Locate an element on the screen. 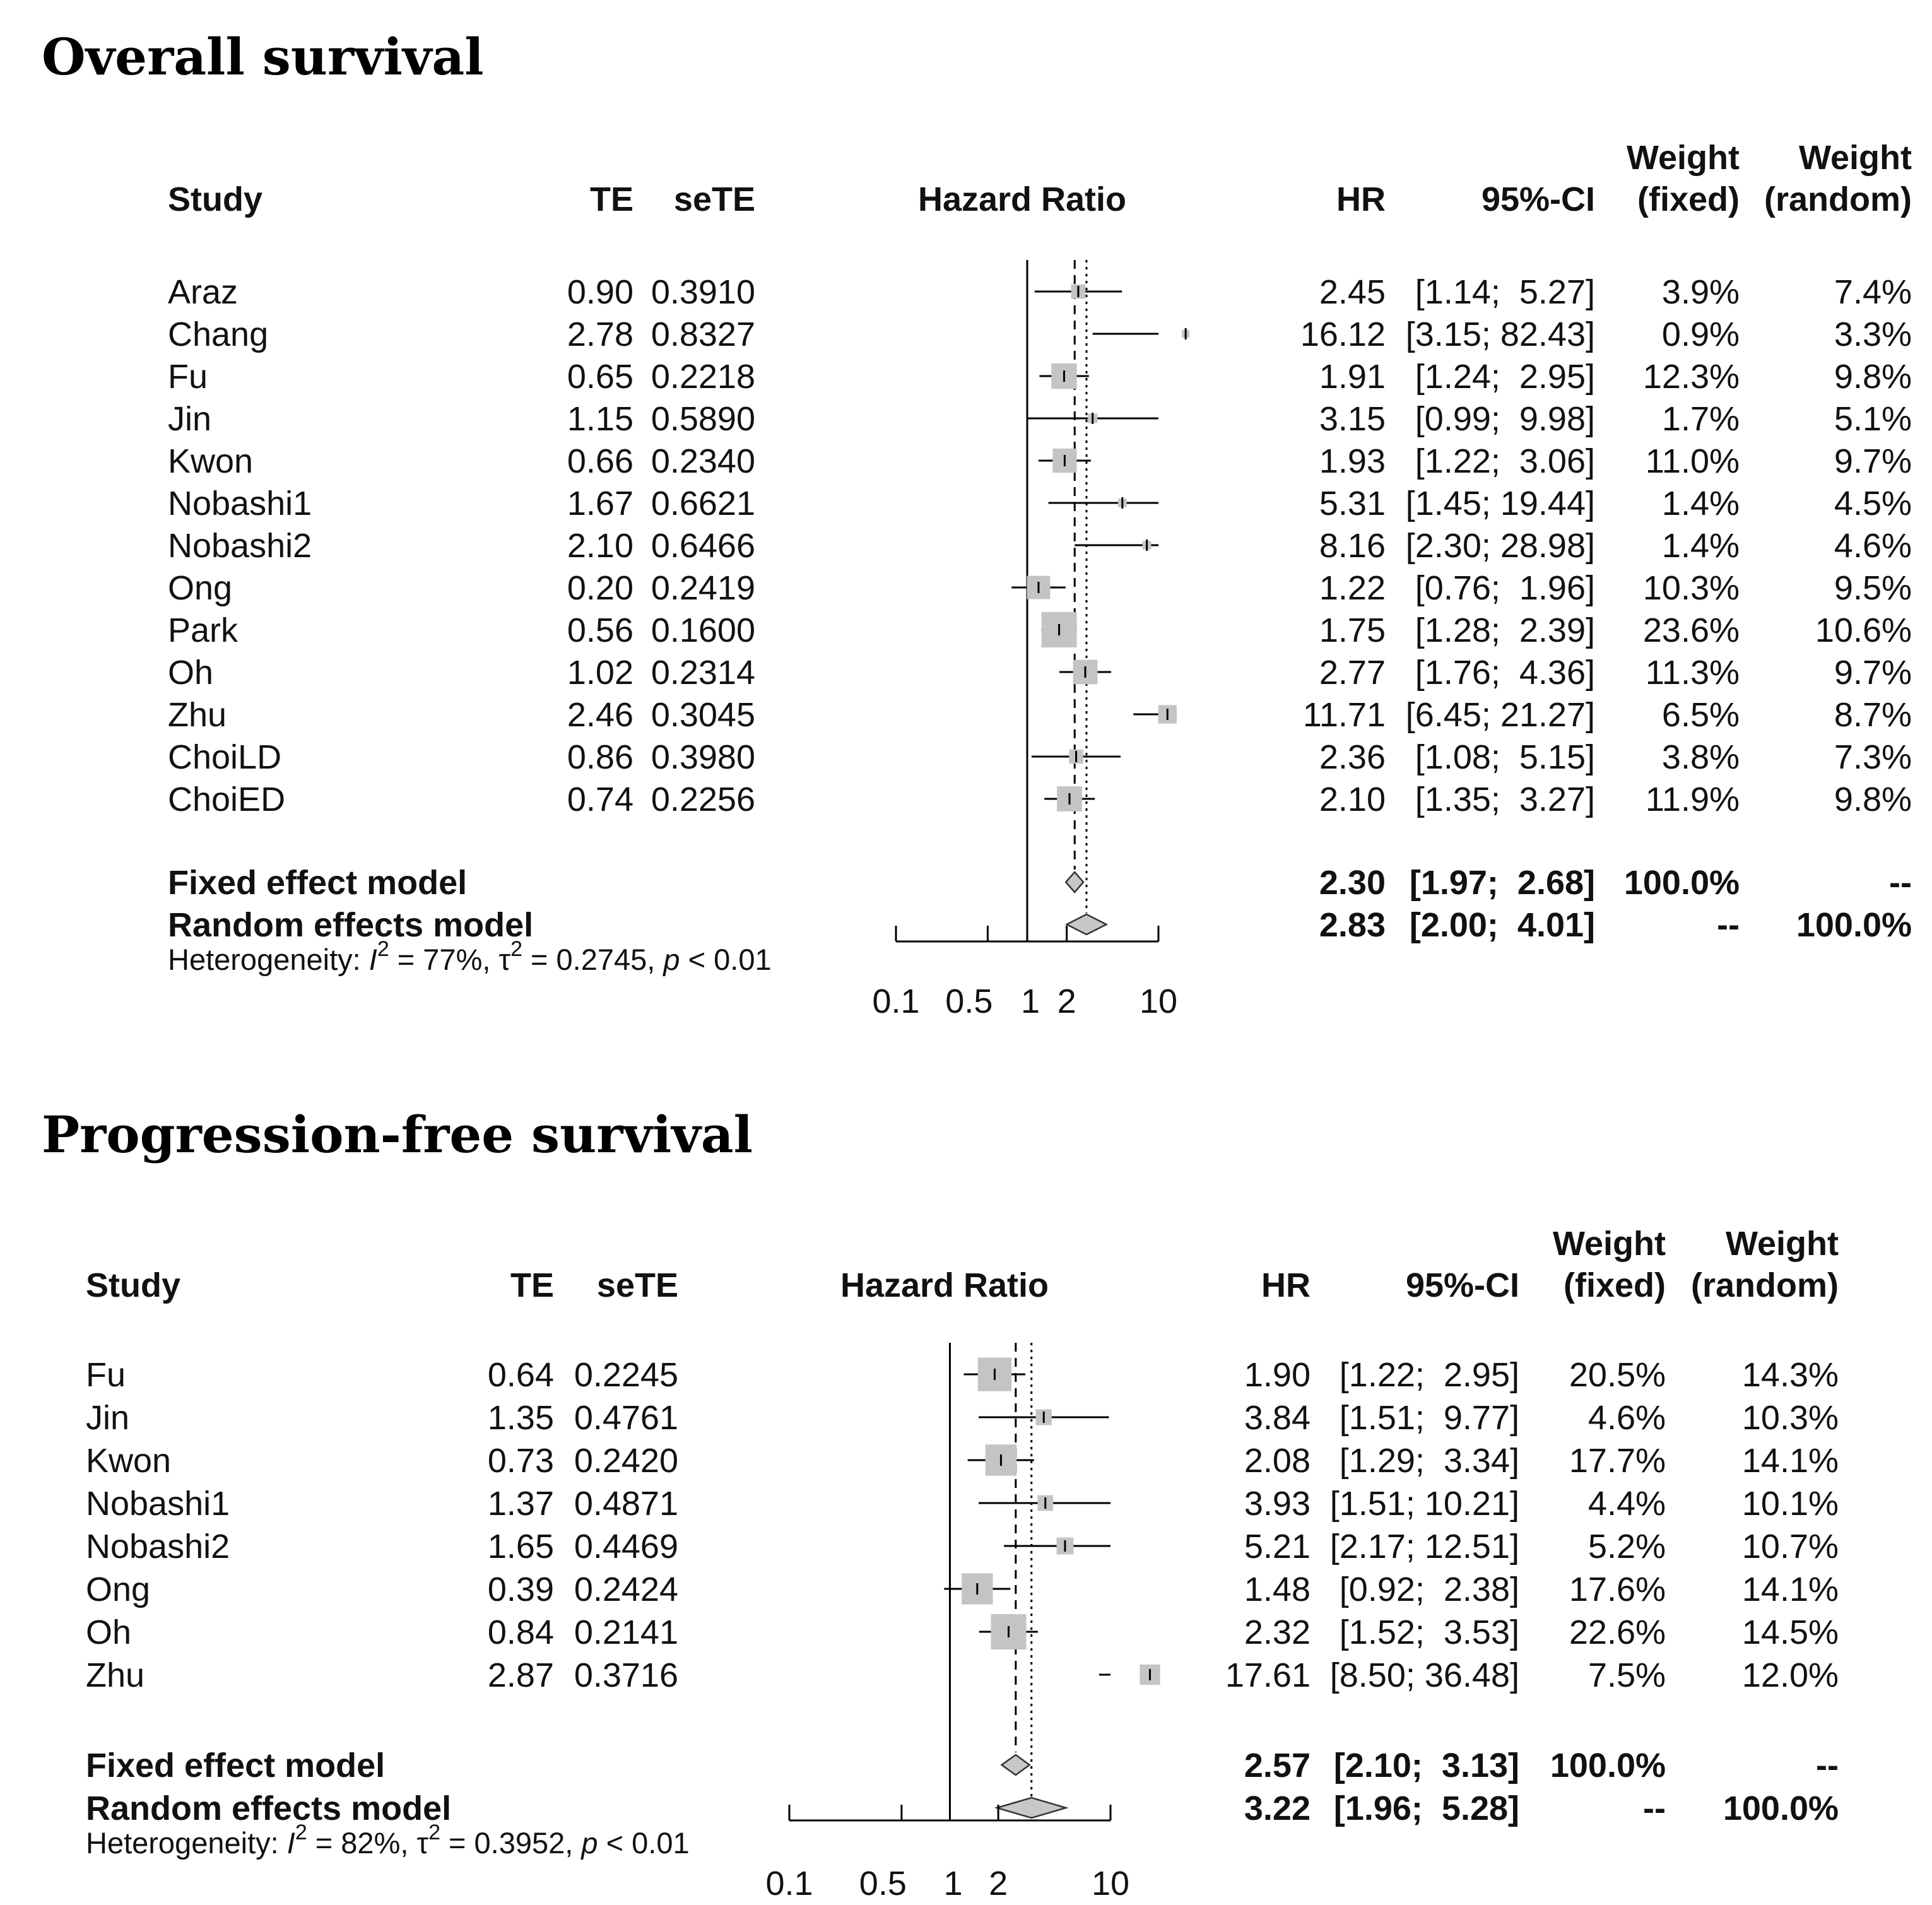 The width and height of the screenshot is (1932, 1905). header-ci: 95%-CI is located at coordinates (1462, 1285).